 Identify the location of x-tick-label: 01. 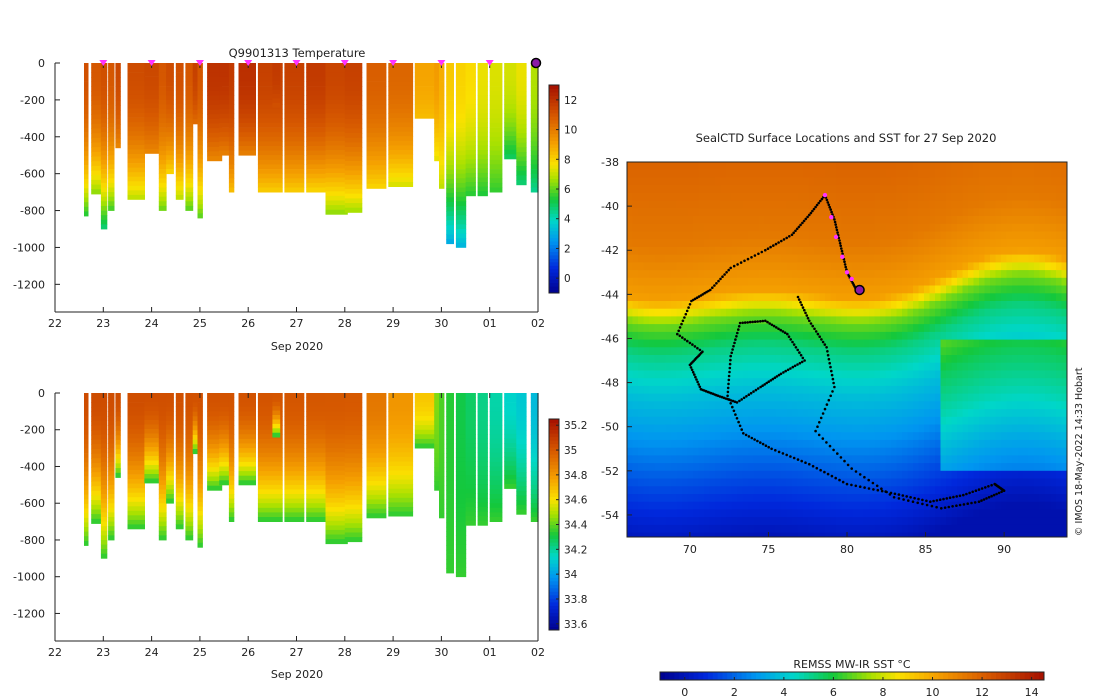
(490, 652).